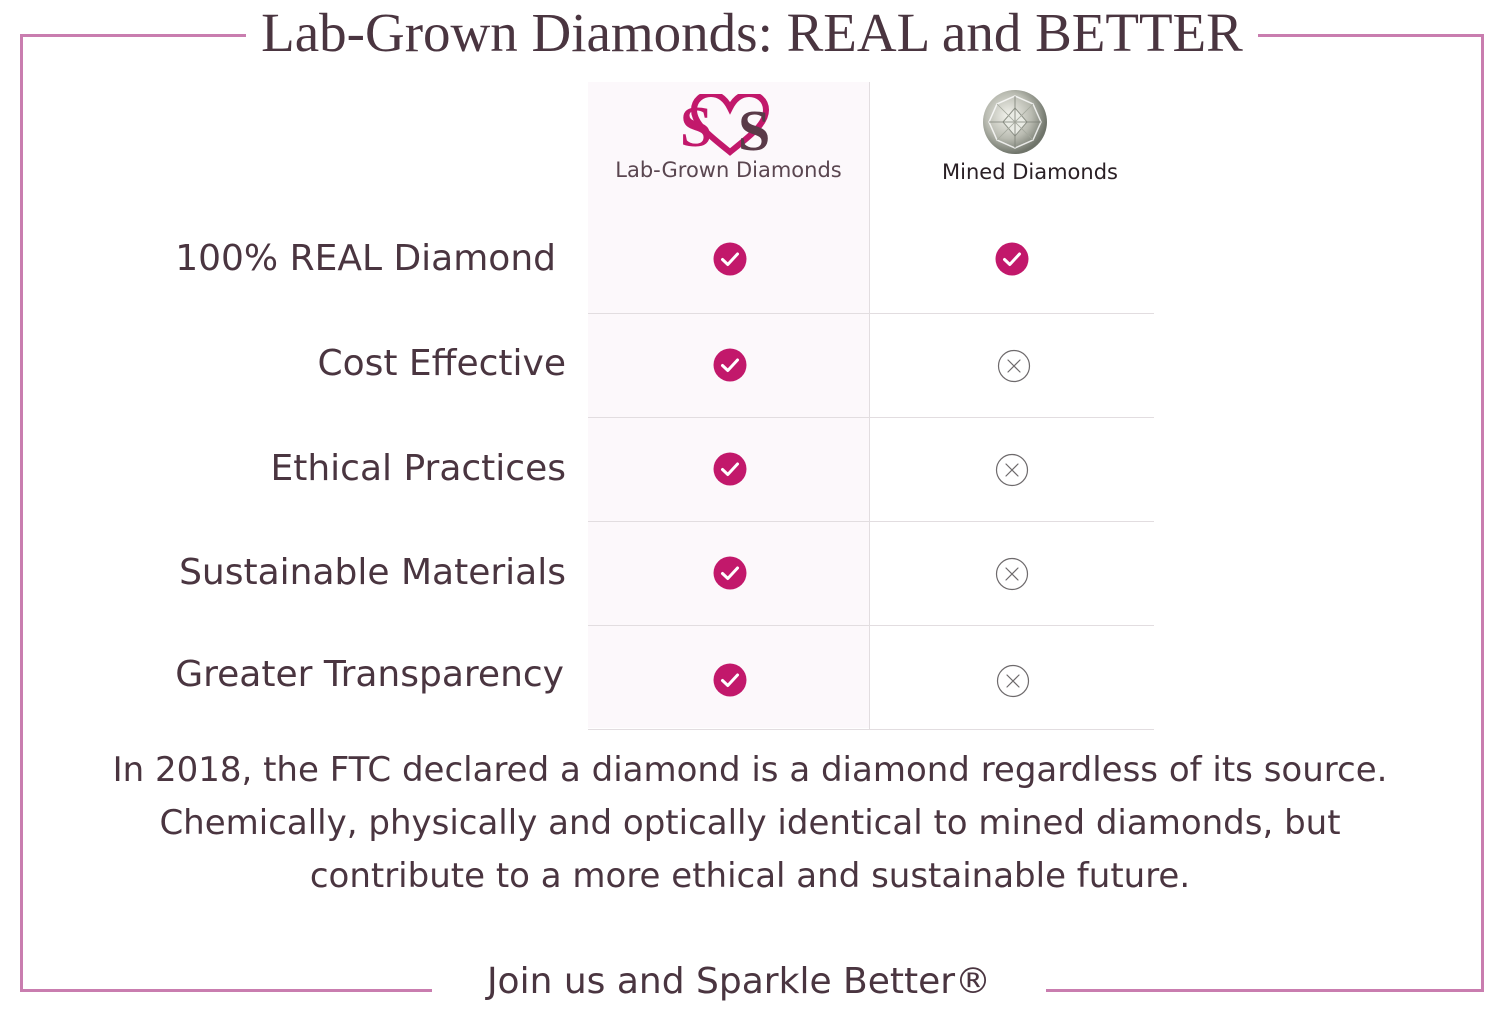 The image size is (1500, 1031). What do you see at coordinates (730, 126) in the screenshot?
I see `heart-ss-logo-icon: S S` at bounding box center [730, 126].